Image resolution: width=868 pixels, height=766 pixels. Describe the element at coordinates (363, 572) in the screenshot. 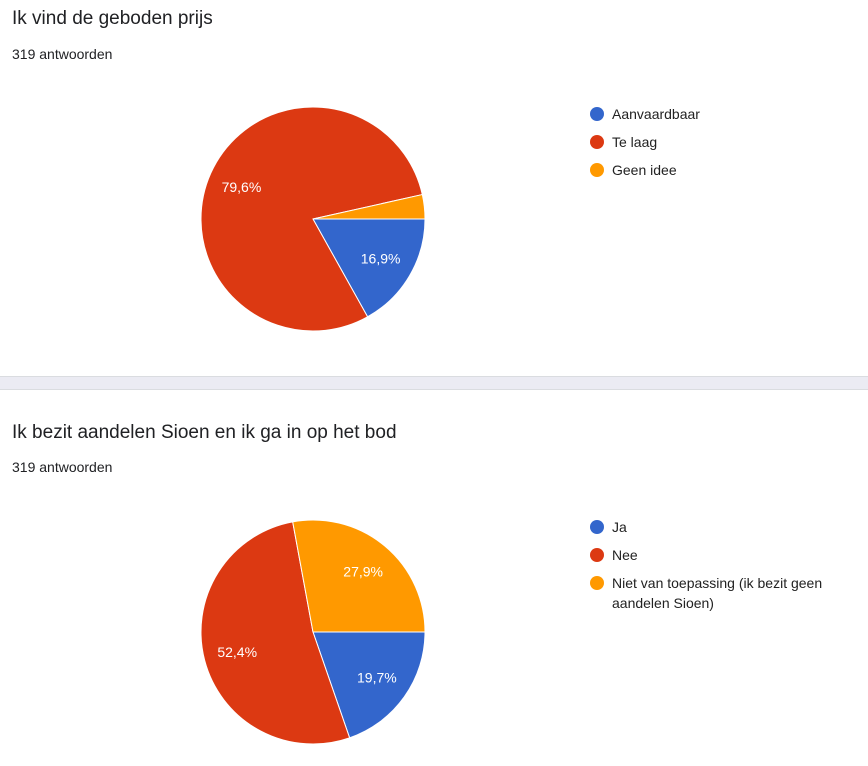

I see `slice-label: 27,9%` at that location.